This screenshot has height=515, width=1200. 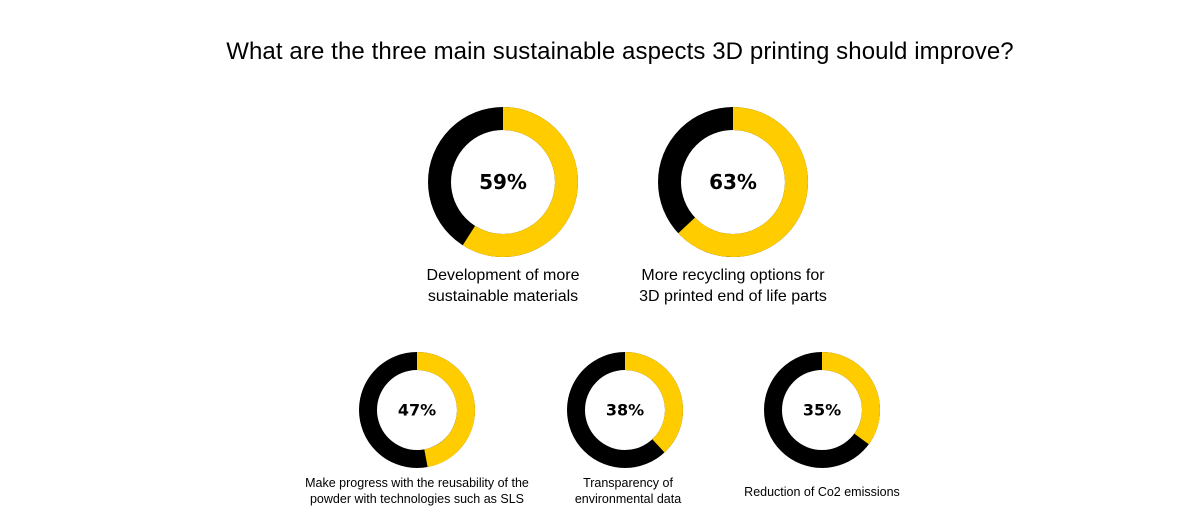 I want to click on donut-svg: 47%, so click(x=417, y=410).